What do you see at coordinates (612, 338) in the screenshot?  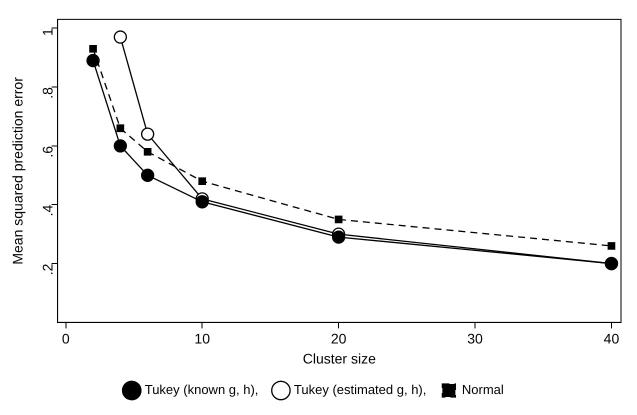 I see `x-tick-label: 40` at bounding box center [612, 338].